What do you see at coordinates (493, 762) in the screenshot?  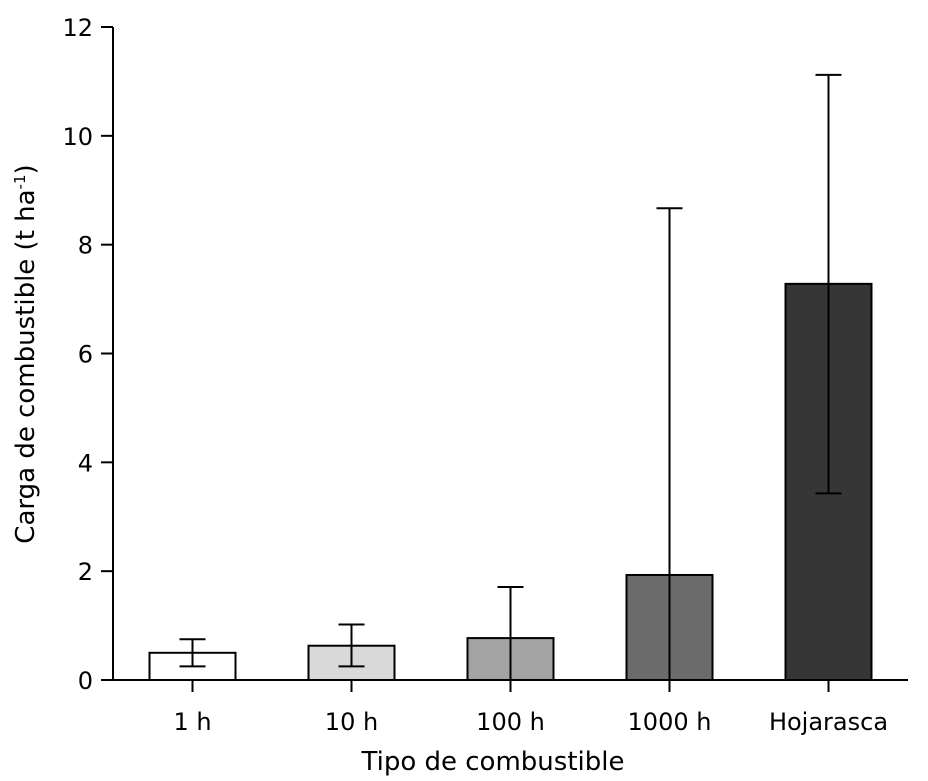 I see `x-axis-title: Tipo de combustible` at bounding box center [493, 762].